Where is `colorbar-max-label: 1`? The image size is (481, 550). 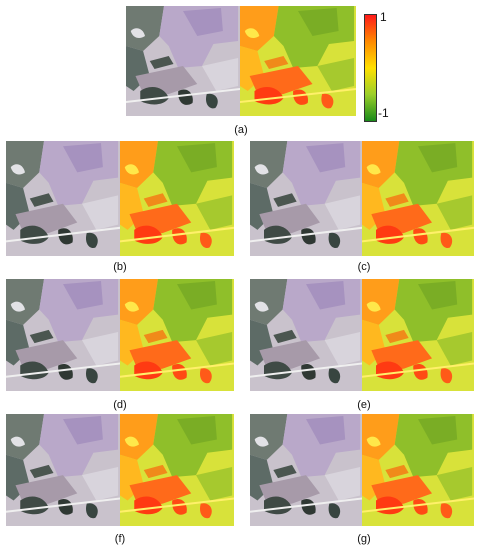
colorbar-max-label: 1 is located at coordinates (383, 17).